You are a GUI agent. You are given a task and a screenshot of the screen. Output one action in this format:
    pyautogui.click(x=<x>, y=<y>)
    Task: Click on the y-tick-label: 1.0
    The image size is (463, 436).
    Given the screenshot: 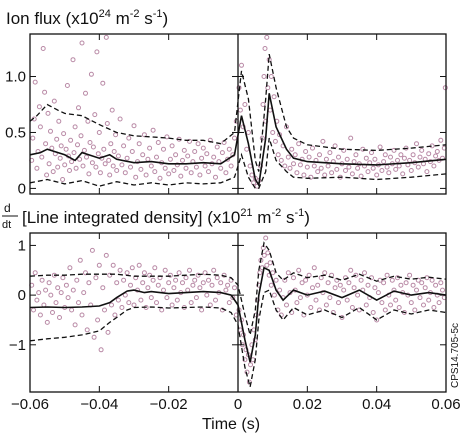 What is the action you would take?
    pyautogui.click(x=15, y=77)
    